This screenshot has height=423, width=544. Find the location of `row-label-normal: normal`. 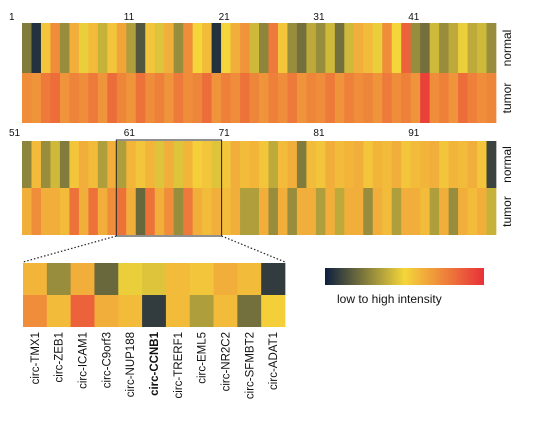

row-label-normal: normal is located at coordinates (507, 48).